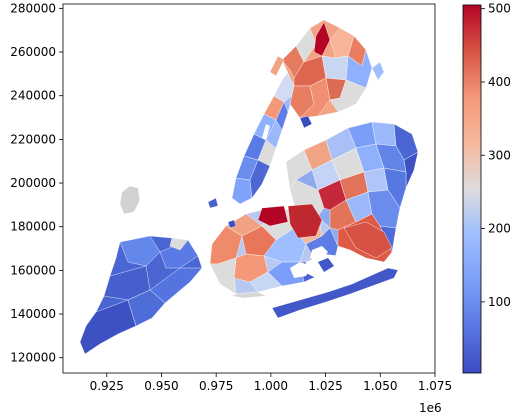 This screenshot has height=419, width=515. What do you see at coordinates (378, 71) in the screenshot?
I see `city-island-region` at bounding box center [378, 71].